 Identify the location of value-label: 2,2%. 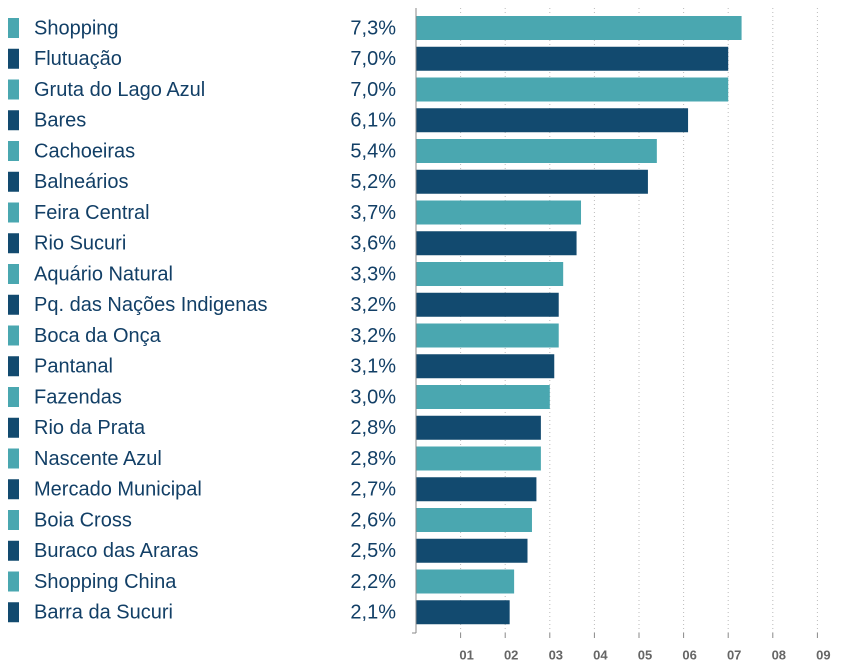
(373, 582).